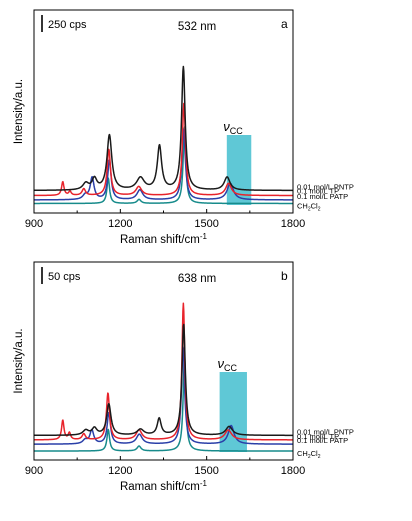 The height and width of the screenshot is (521, 412). Describe the element at coordinates (284, 276) in the screenshot. I see `panel-letter: b` at that location.